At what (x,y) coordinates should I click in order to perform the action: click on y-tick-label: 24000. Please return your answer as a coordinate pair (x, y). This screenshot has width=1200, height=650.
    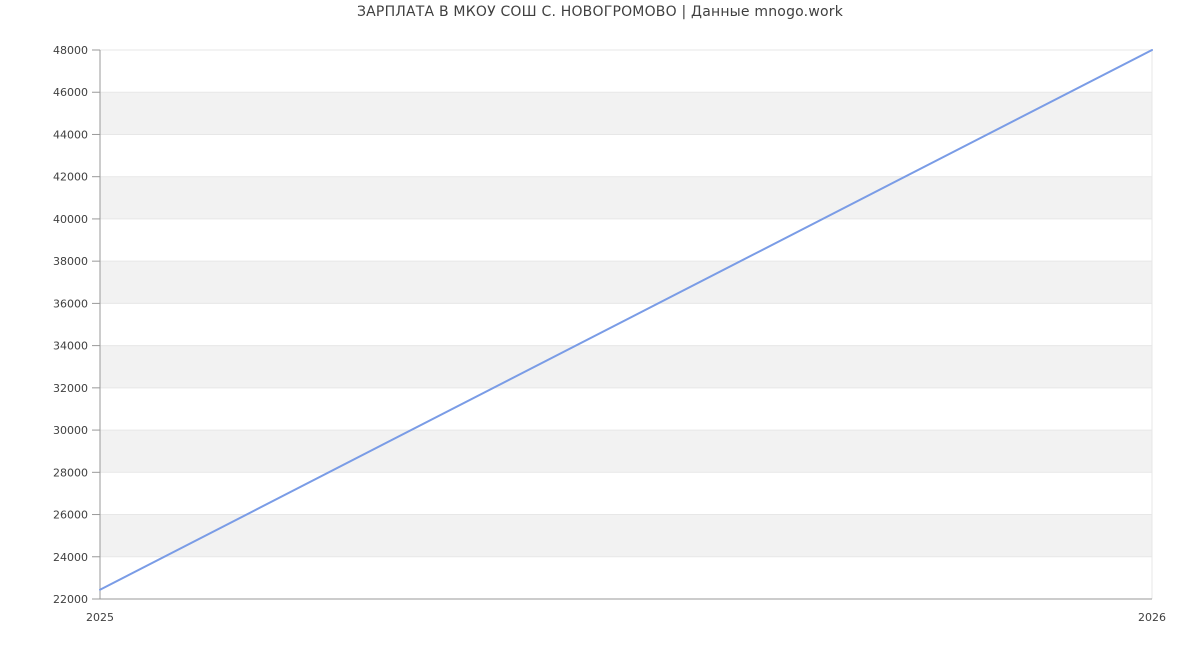
    Looking at the image, I should click on (70, 557).